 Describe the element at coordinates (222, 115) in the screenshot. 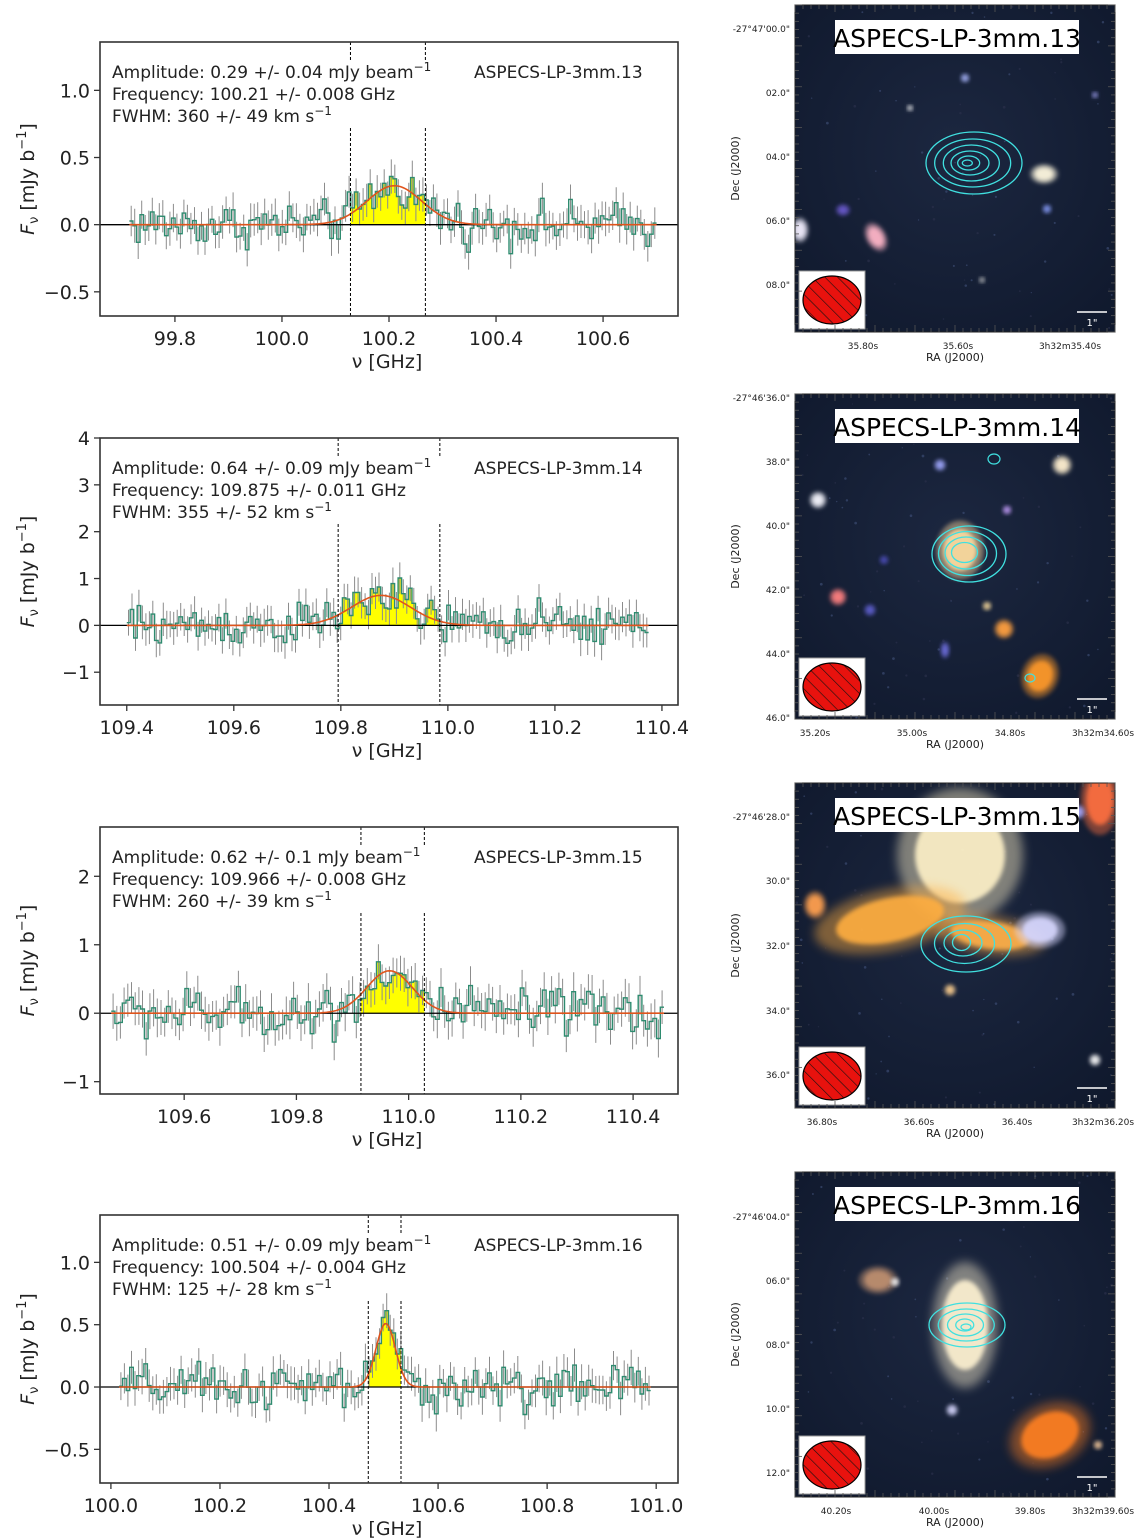

I see `fwhm-annotation: FWHM: 360 +/- 49 km s−1` at that location.